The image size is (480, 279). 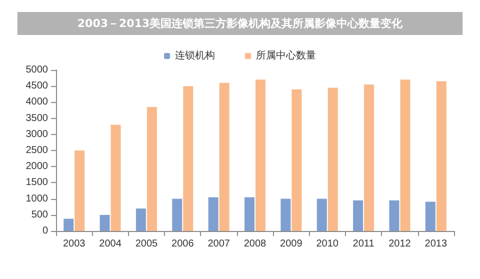 What do you see at coordinates (37, 118) in the screenshot?
I see `y-tick-label: 3500` at bounding box center [37, 118].